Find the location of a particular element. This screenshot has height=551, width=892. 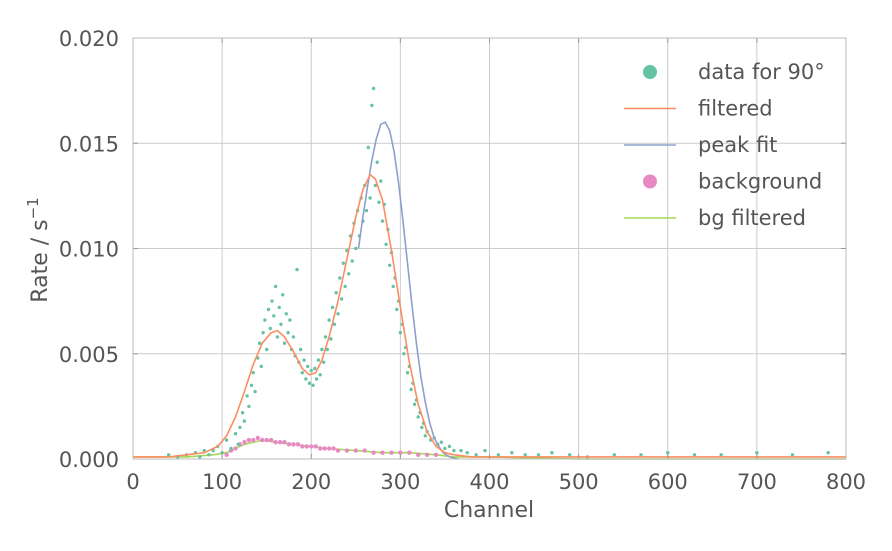

series-peak-fit is located at coordinates (408, 290).